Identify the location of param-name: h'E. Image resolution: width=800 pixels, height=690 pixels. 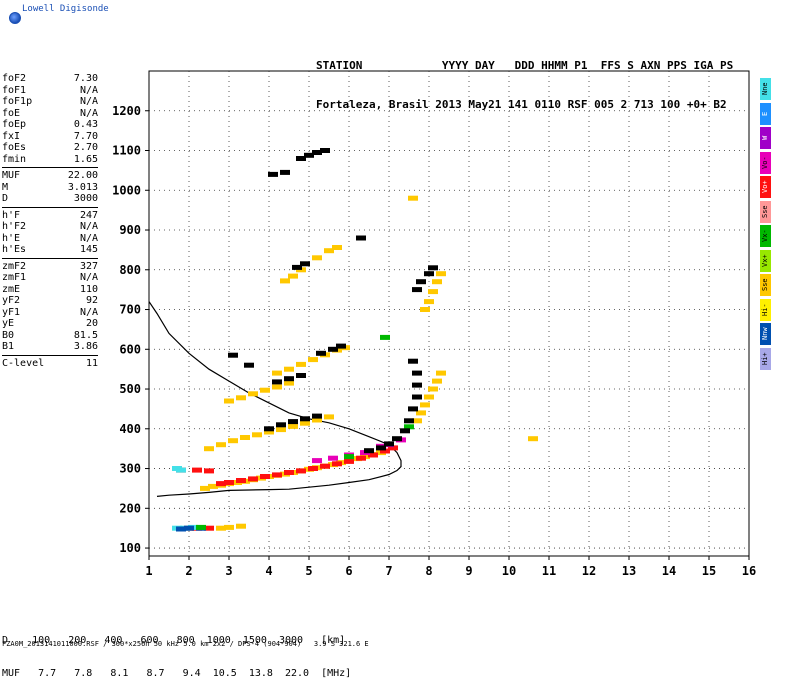
(11, 238).